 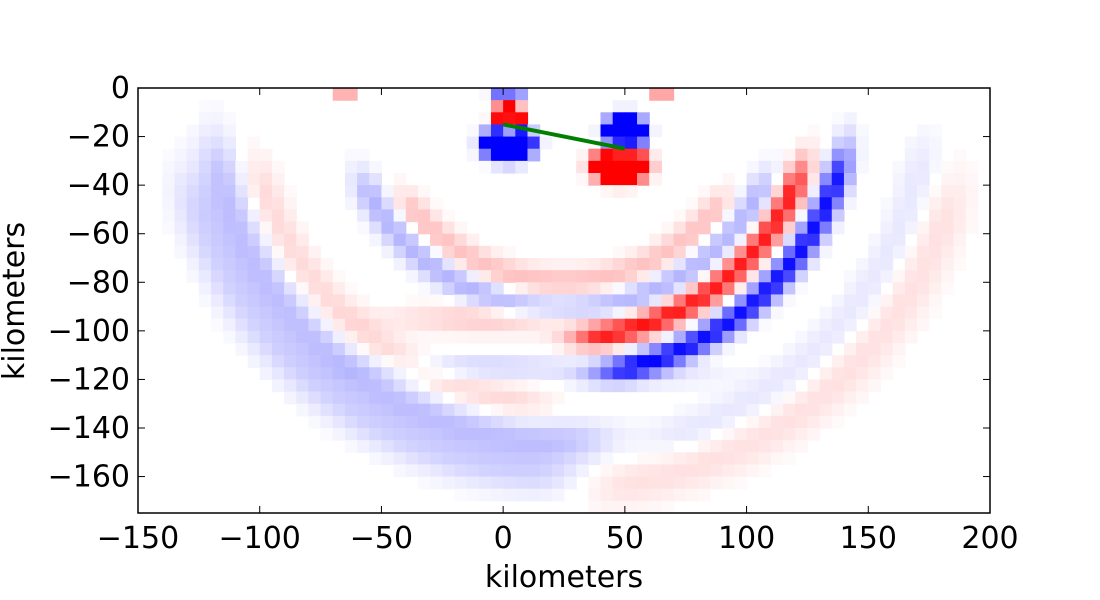 I want to click on y-tick-label: −160, so click(x=89, y=477).